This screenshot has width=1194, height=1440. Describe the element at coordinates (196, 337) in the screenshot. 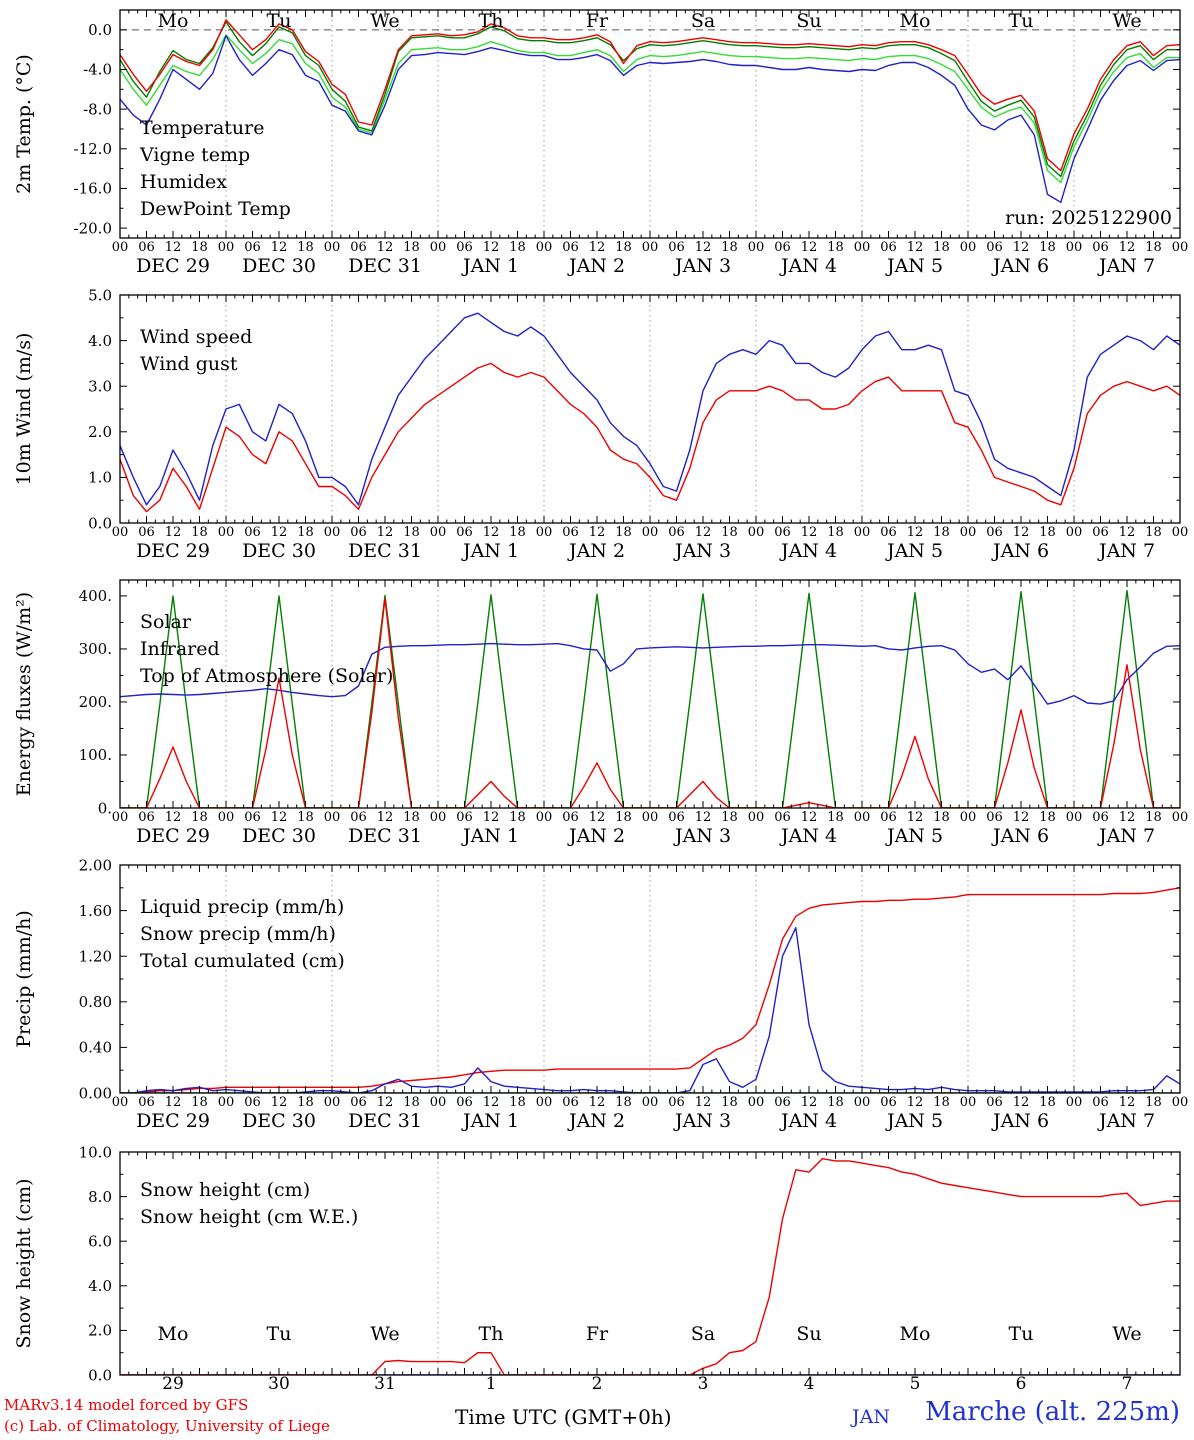

I see `legend-wind-speed: Wind speed` at that location.